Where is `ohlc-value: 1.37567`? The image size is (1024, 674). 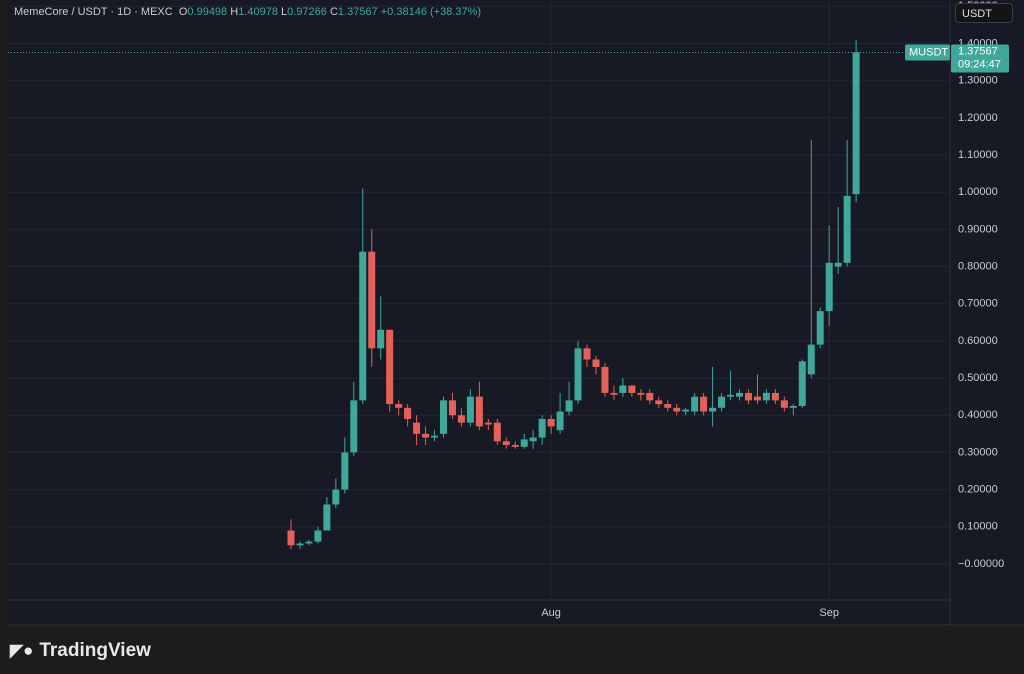
ohlc-value: 1.37567 is located at coordinates (357, 12).